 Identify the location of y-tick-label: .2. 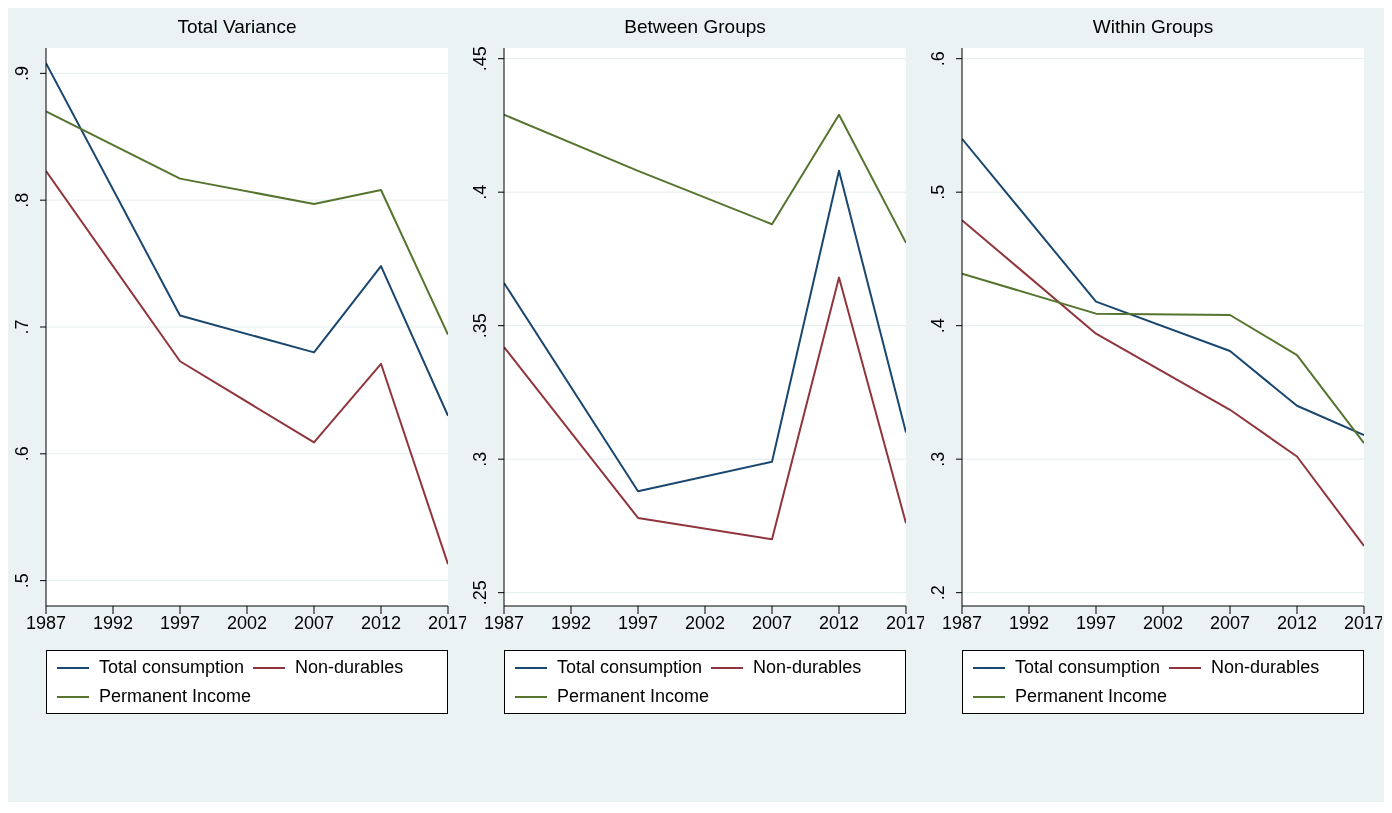
(938, 593).